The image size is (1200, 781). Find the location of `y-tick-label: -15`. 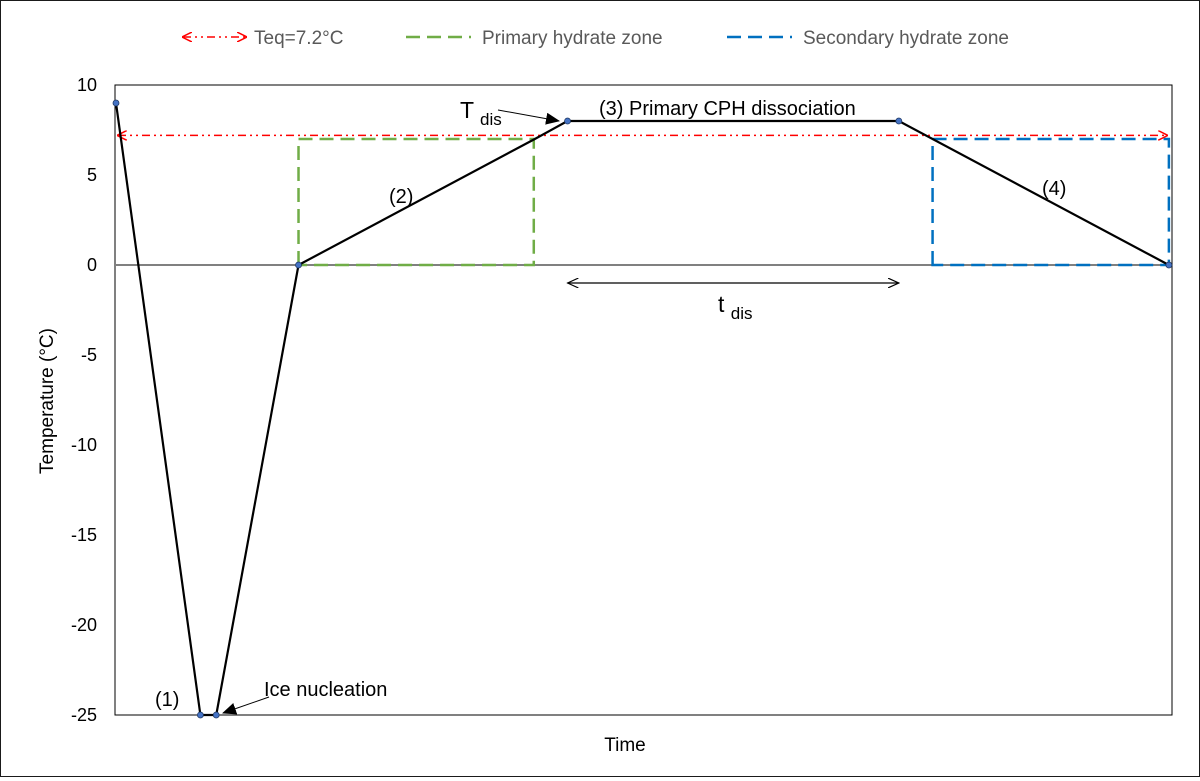

y-tick-label: -15 is located at coordinates (84, 535).